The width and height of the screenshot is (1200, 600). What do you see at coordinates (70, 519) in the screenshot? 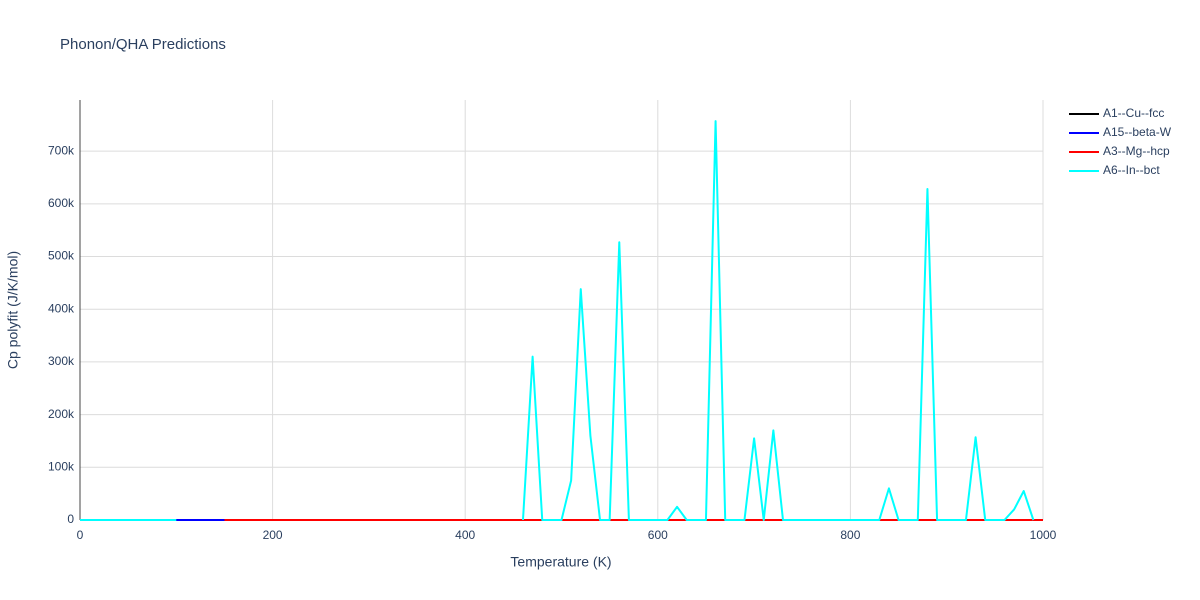
I see `y-tick-label: 0` at bounding box center [70, 519].